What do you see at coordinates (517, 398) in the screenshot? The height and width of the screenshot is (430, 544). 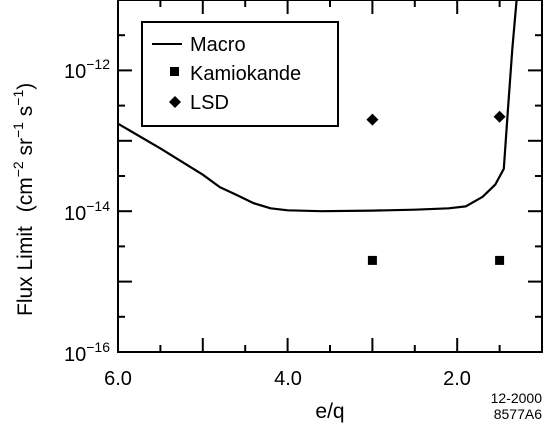 I see `annotation-date: 12-2000` at bounding box center [517, 398].